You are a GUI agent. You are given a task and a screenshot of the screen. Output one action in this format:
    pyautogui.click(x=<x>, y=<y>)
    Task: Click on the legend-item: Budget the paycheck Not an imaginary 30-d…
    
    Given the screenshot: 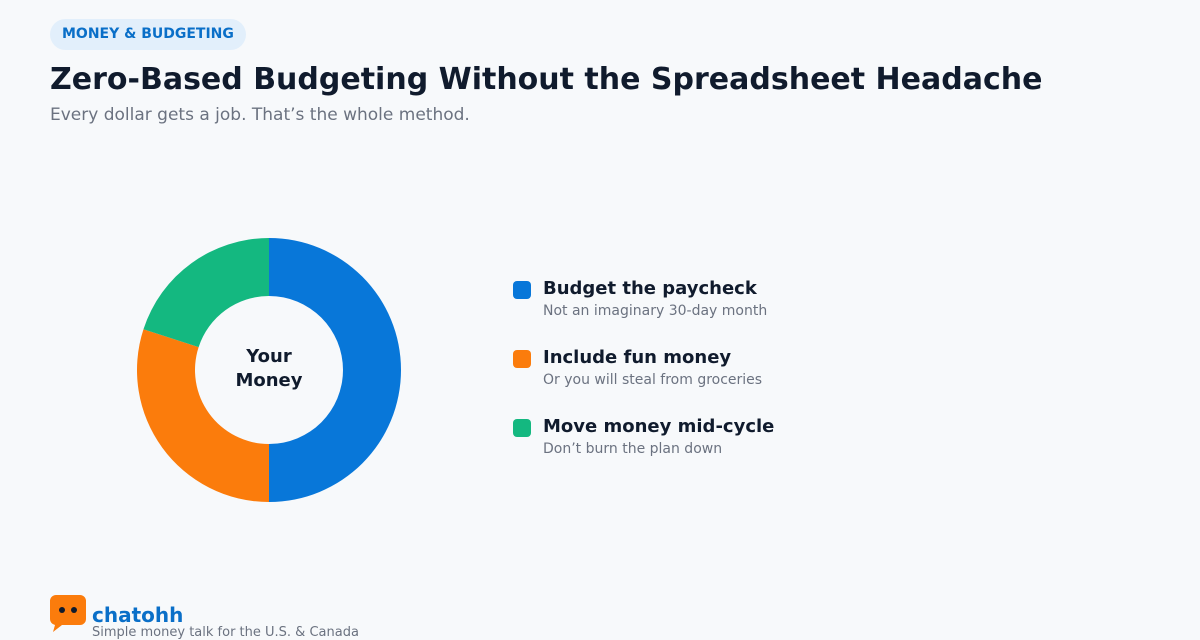 What is the action you would take?
    pyautogui.click(x=643, y=311)
    